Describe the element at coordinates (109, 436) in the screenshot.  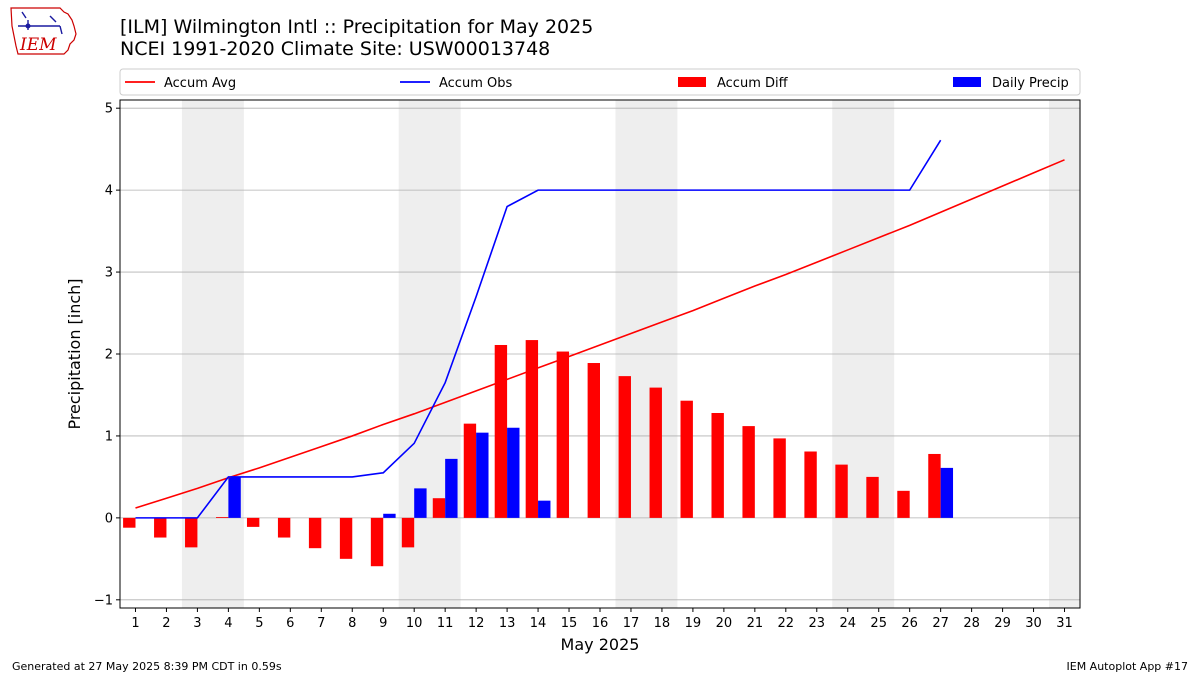
I see `y-tick-label: 1` at that location.